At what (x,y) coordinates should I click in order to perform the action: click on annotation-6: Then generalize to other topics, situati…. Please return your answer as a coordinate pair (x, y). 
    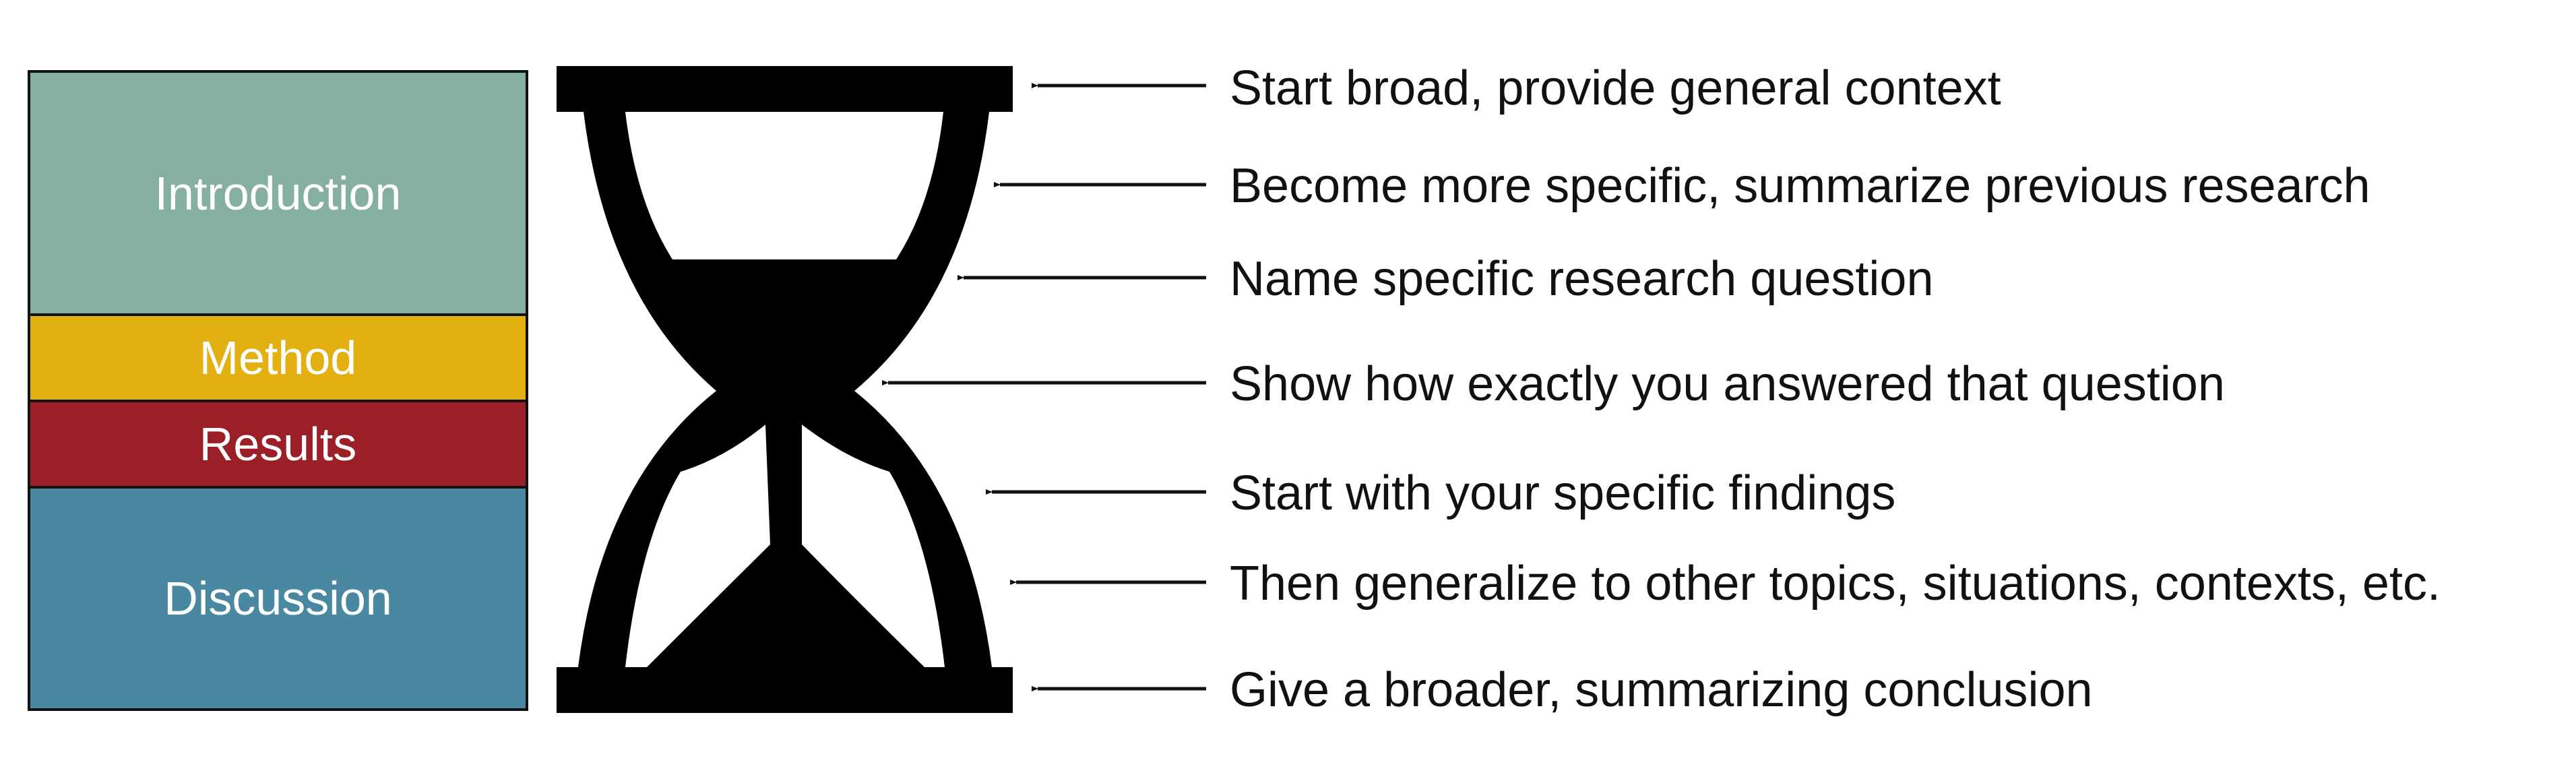
    Looking at the image, I should click on (1835, 584).